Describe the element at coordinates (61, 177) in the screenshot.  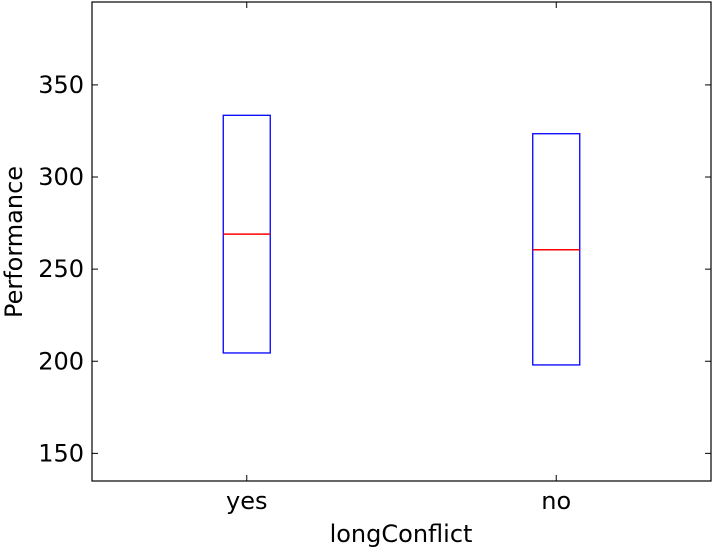
I see `y-tick-label: 300` at that location.